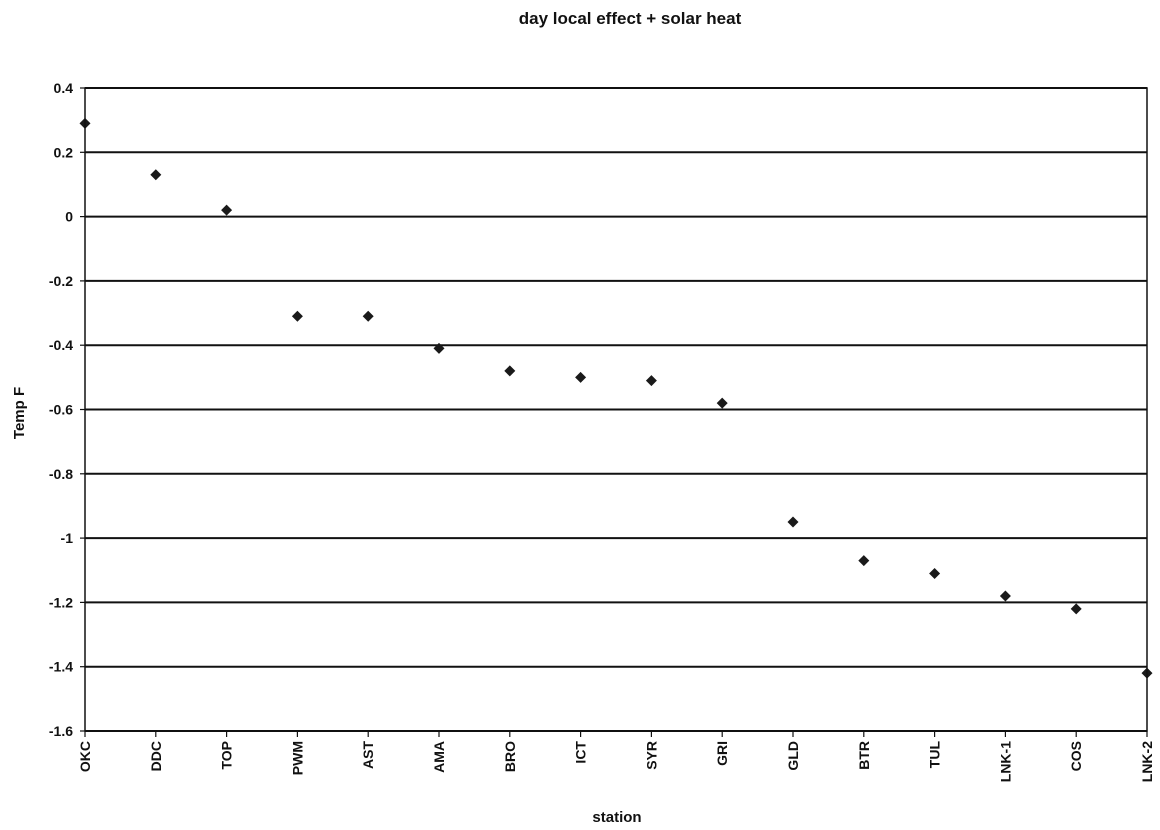 This screenshot has height=830, width=1160. What do you see at coordinates (61, 410) in the screenshot?
I see `y-tick-label: -0.6` at bounding box center [61, 410].